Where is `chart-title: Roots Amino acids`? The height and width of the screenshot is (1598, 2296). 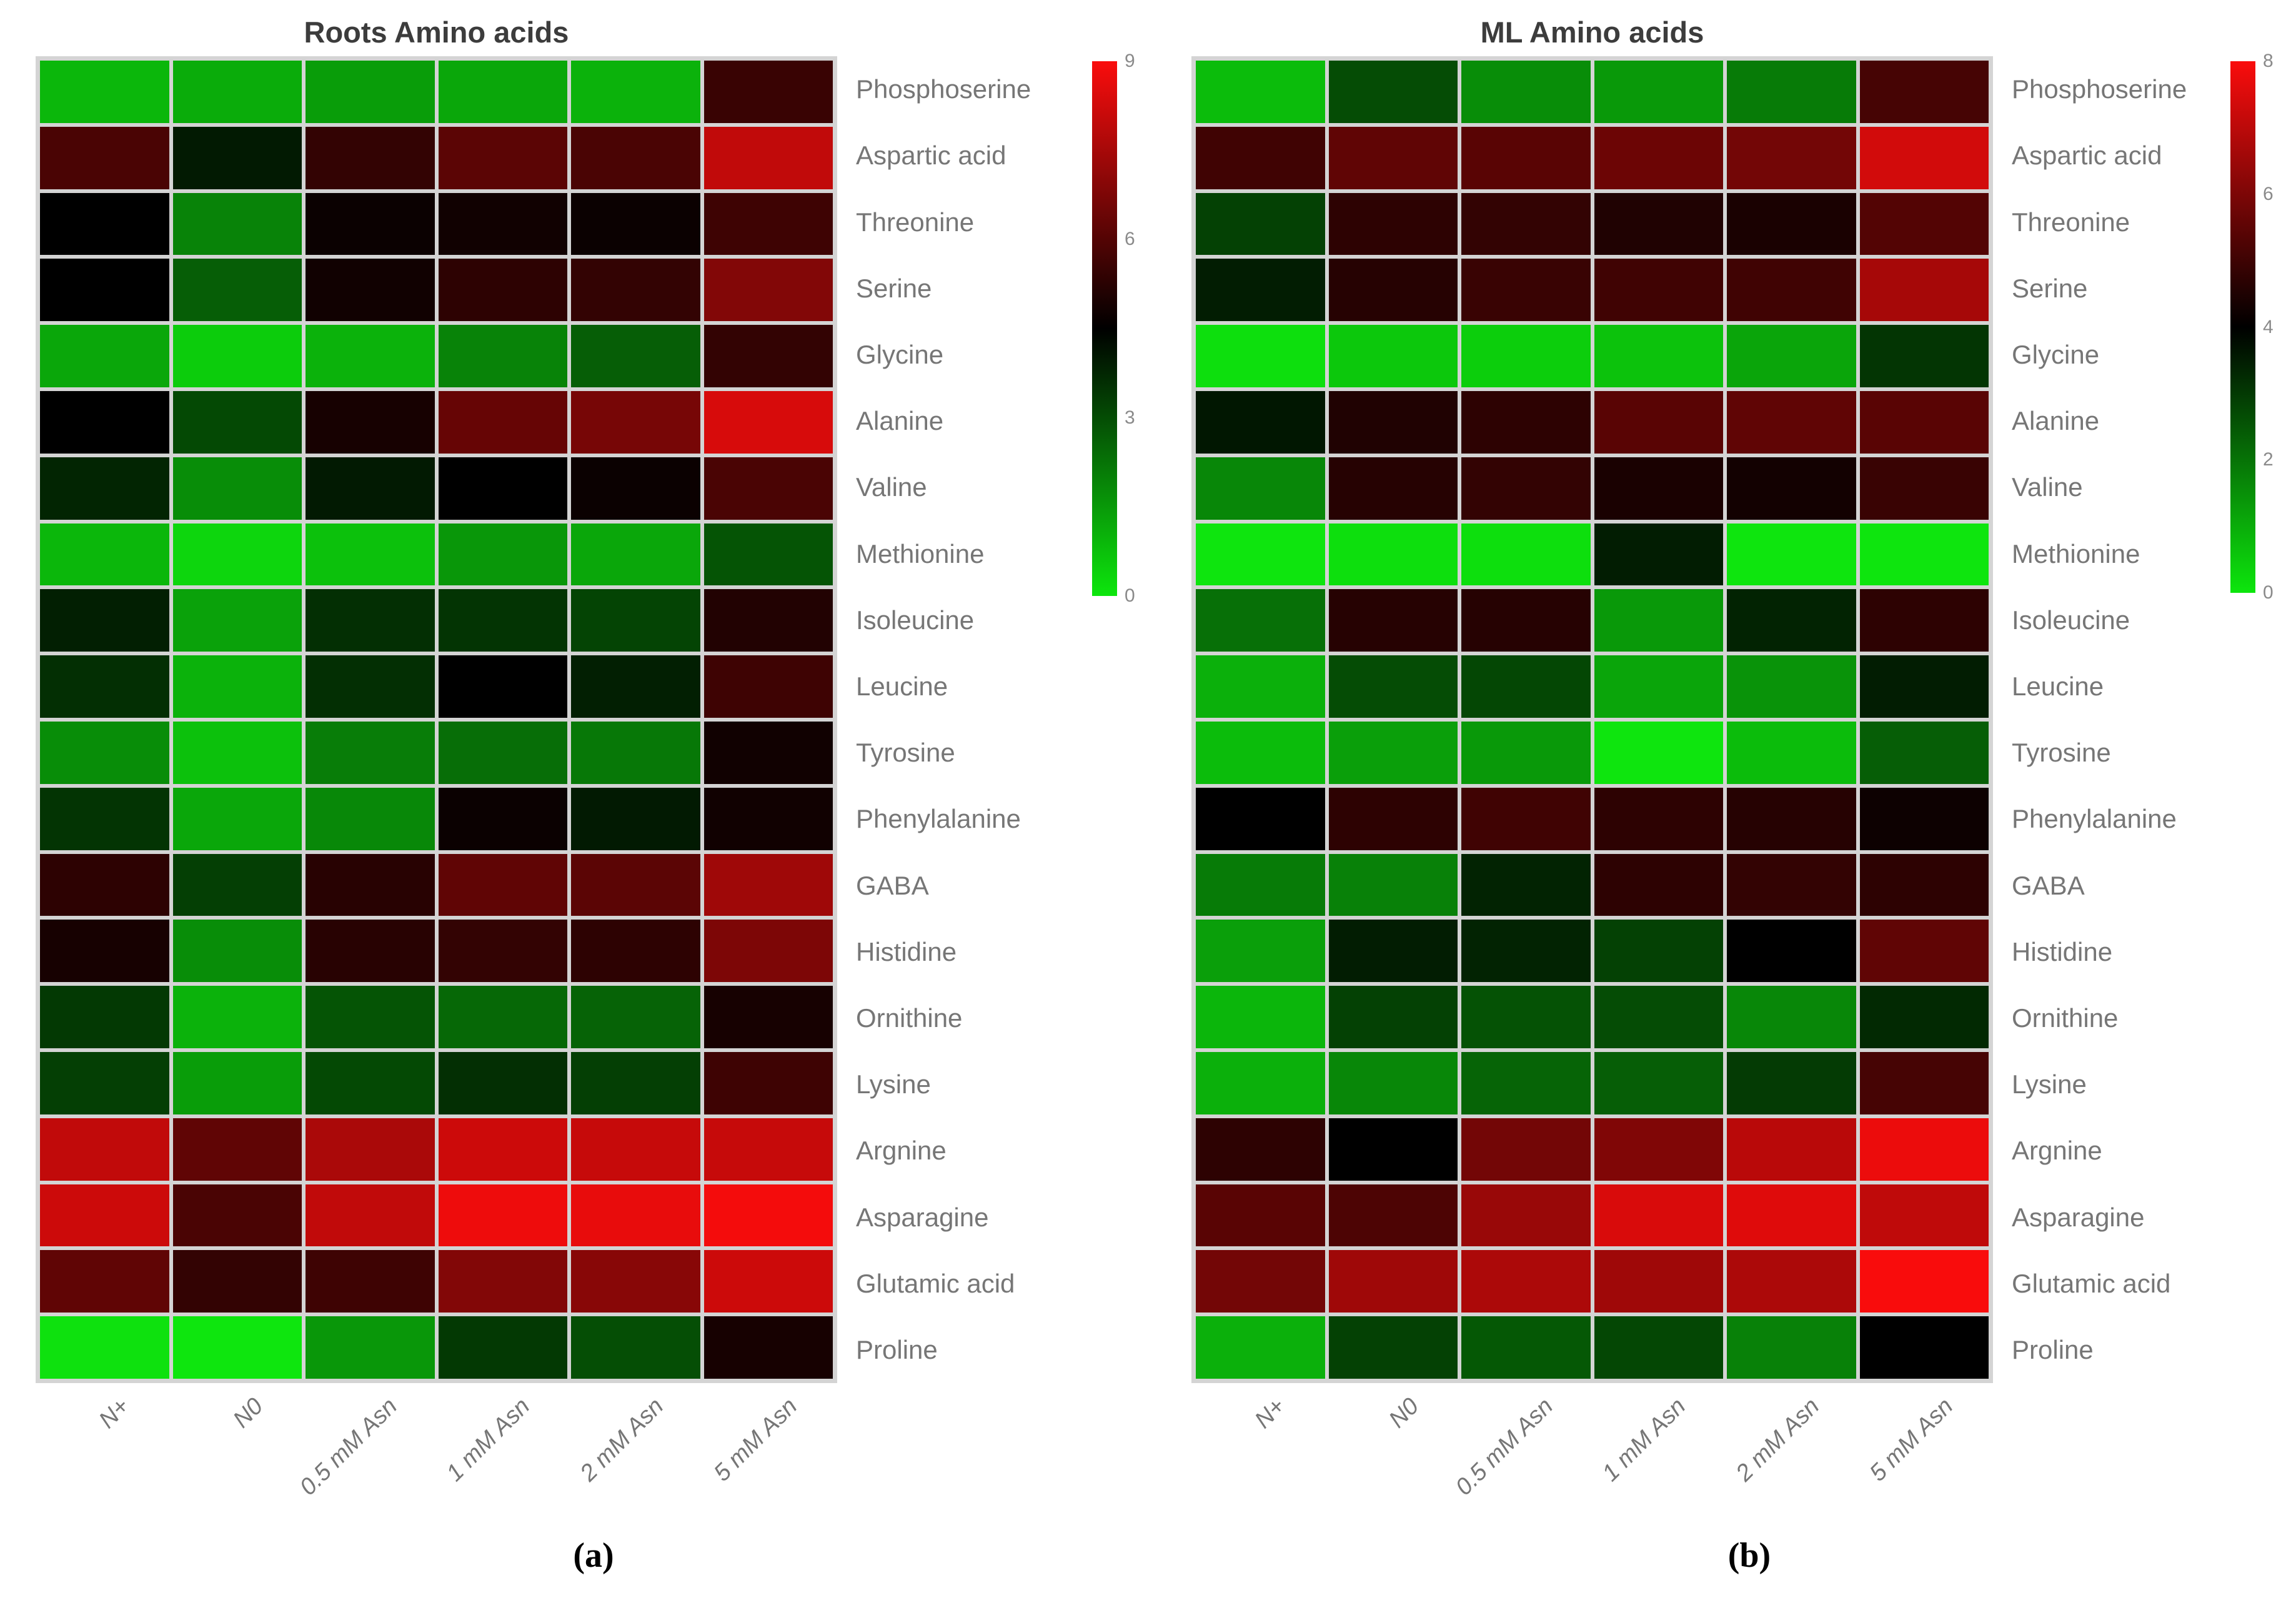 chart-title: Roots Amino acids is located at coordinates (436, 32).